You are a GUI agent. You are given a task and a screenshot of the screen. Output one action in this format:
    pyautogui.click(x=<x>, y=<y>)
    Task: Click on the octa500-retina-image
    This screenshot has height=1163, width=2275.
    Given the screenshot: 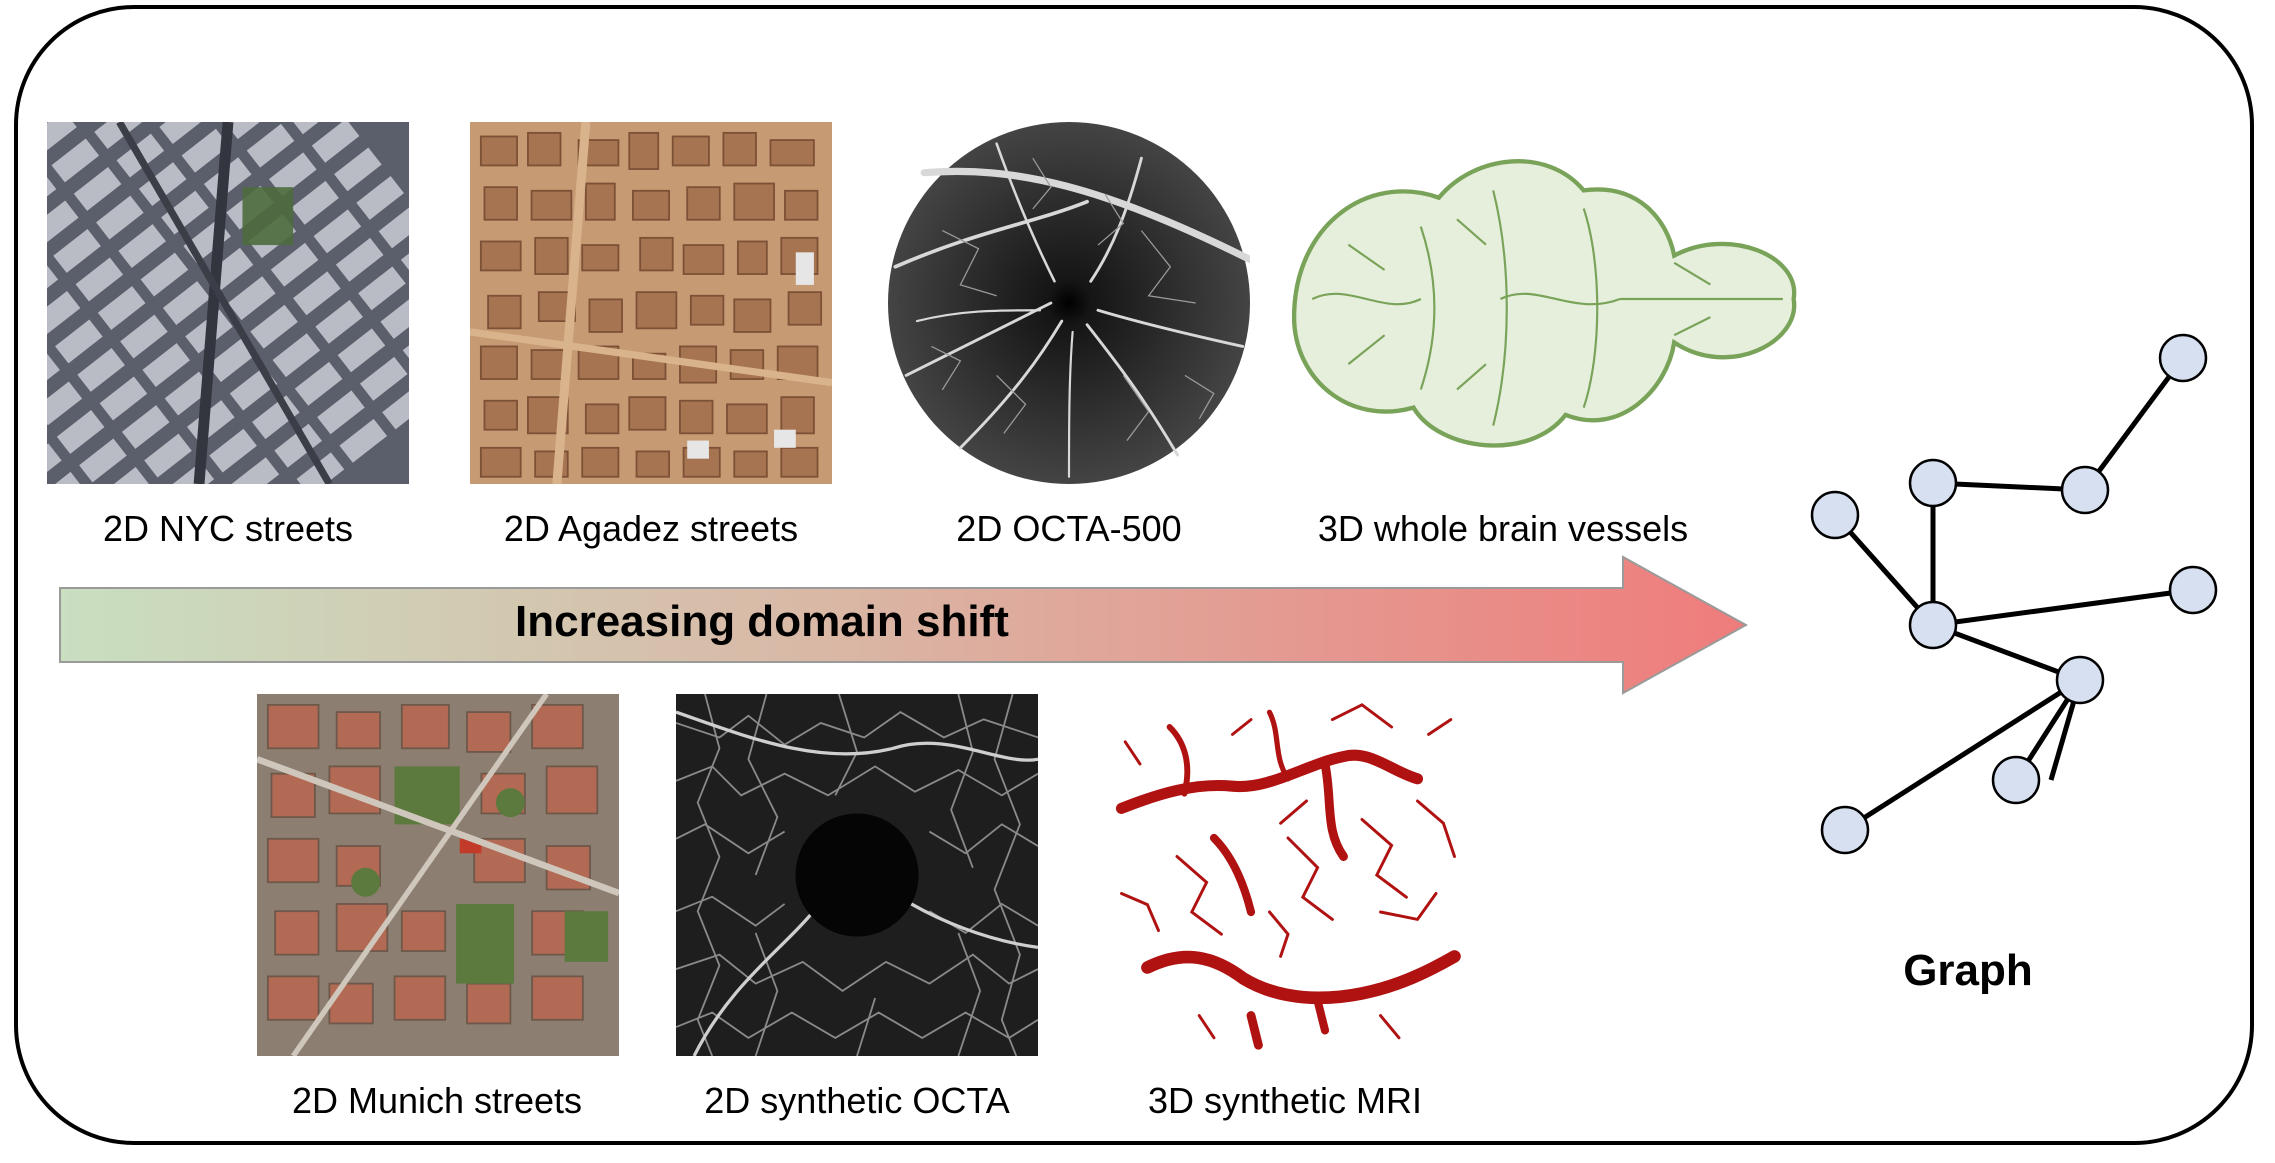 What is the action you would take?
    pyautogui.click(x=1069, y=303)
    